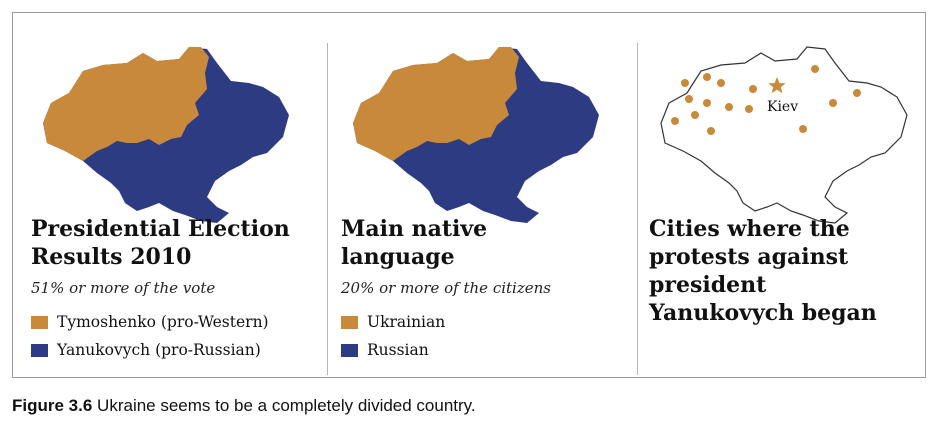 The image size is (937, 433). Describe the element at coordinates (476, 135) in the screenshot. I see `language-map` at that location.